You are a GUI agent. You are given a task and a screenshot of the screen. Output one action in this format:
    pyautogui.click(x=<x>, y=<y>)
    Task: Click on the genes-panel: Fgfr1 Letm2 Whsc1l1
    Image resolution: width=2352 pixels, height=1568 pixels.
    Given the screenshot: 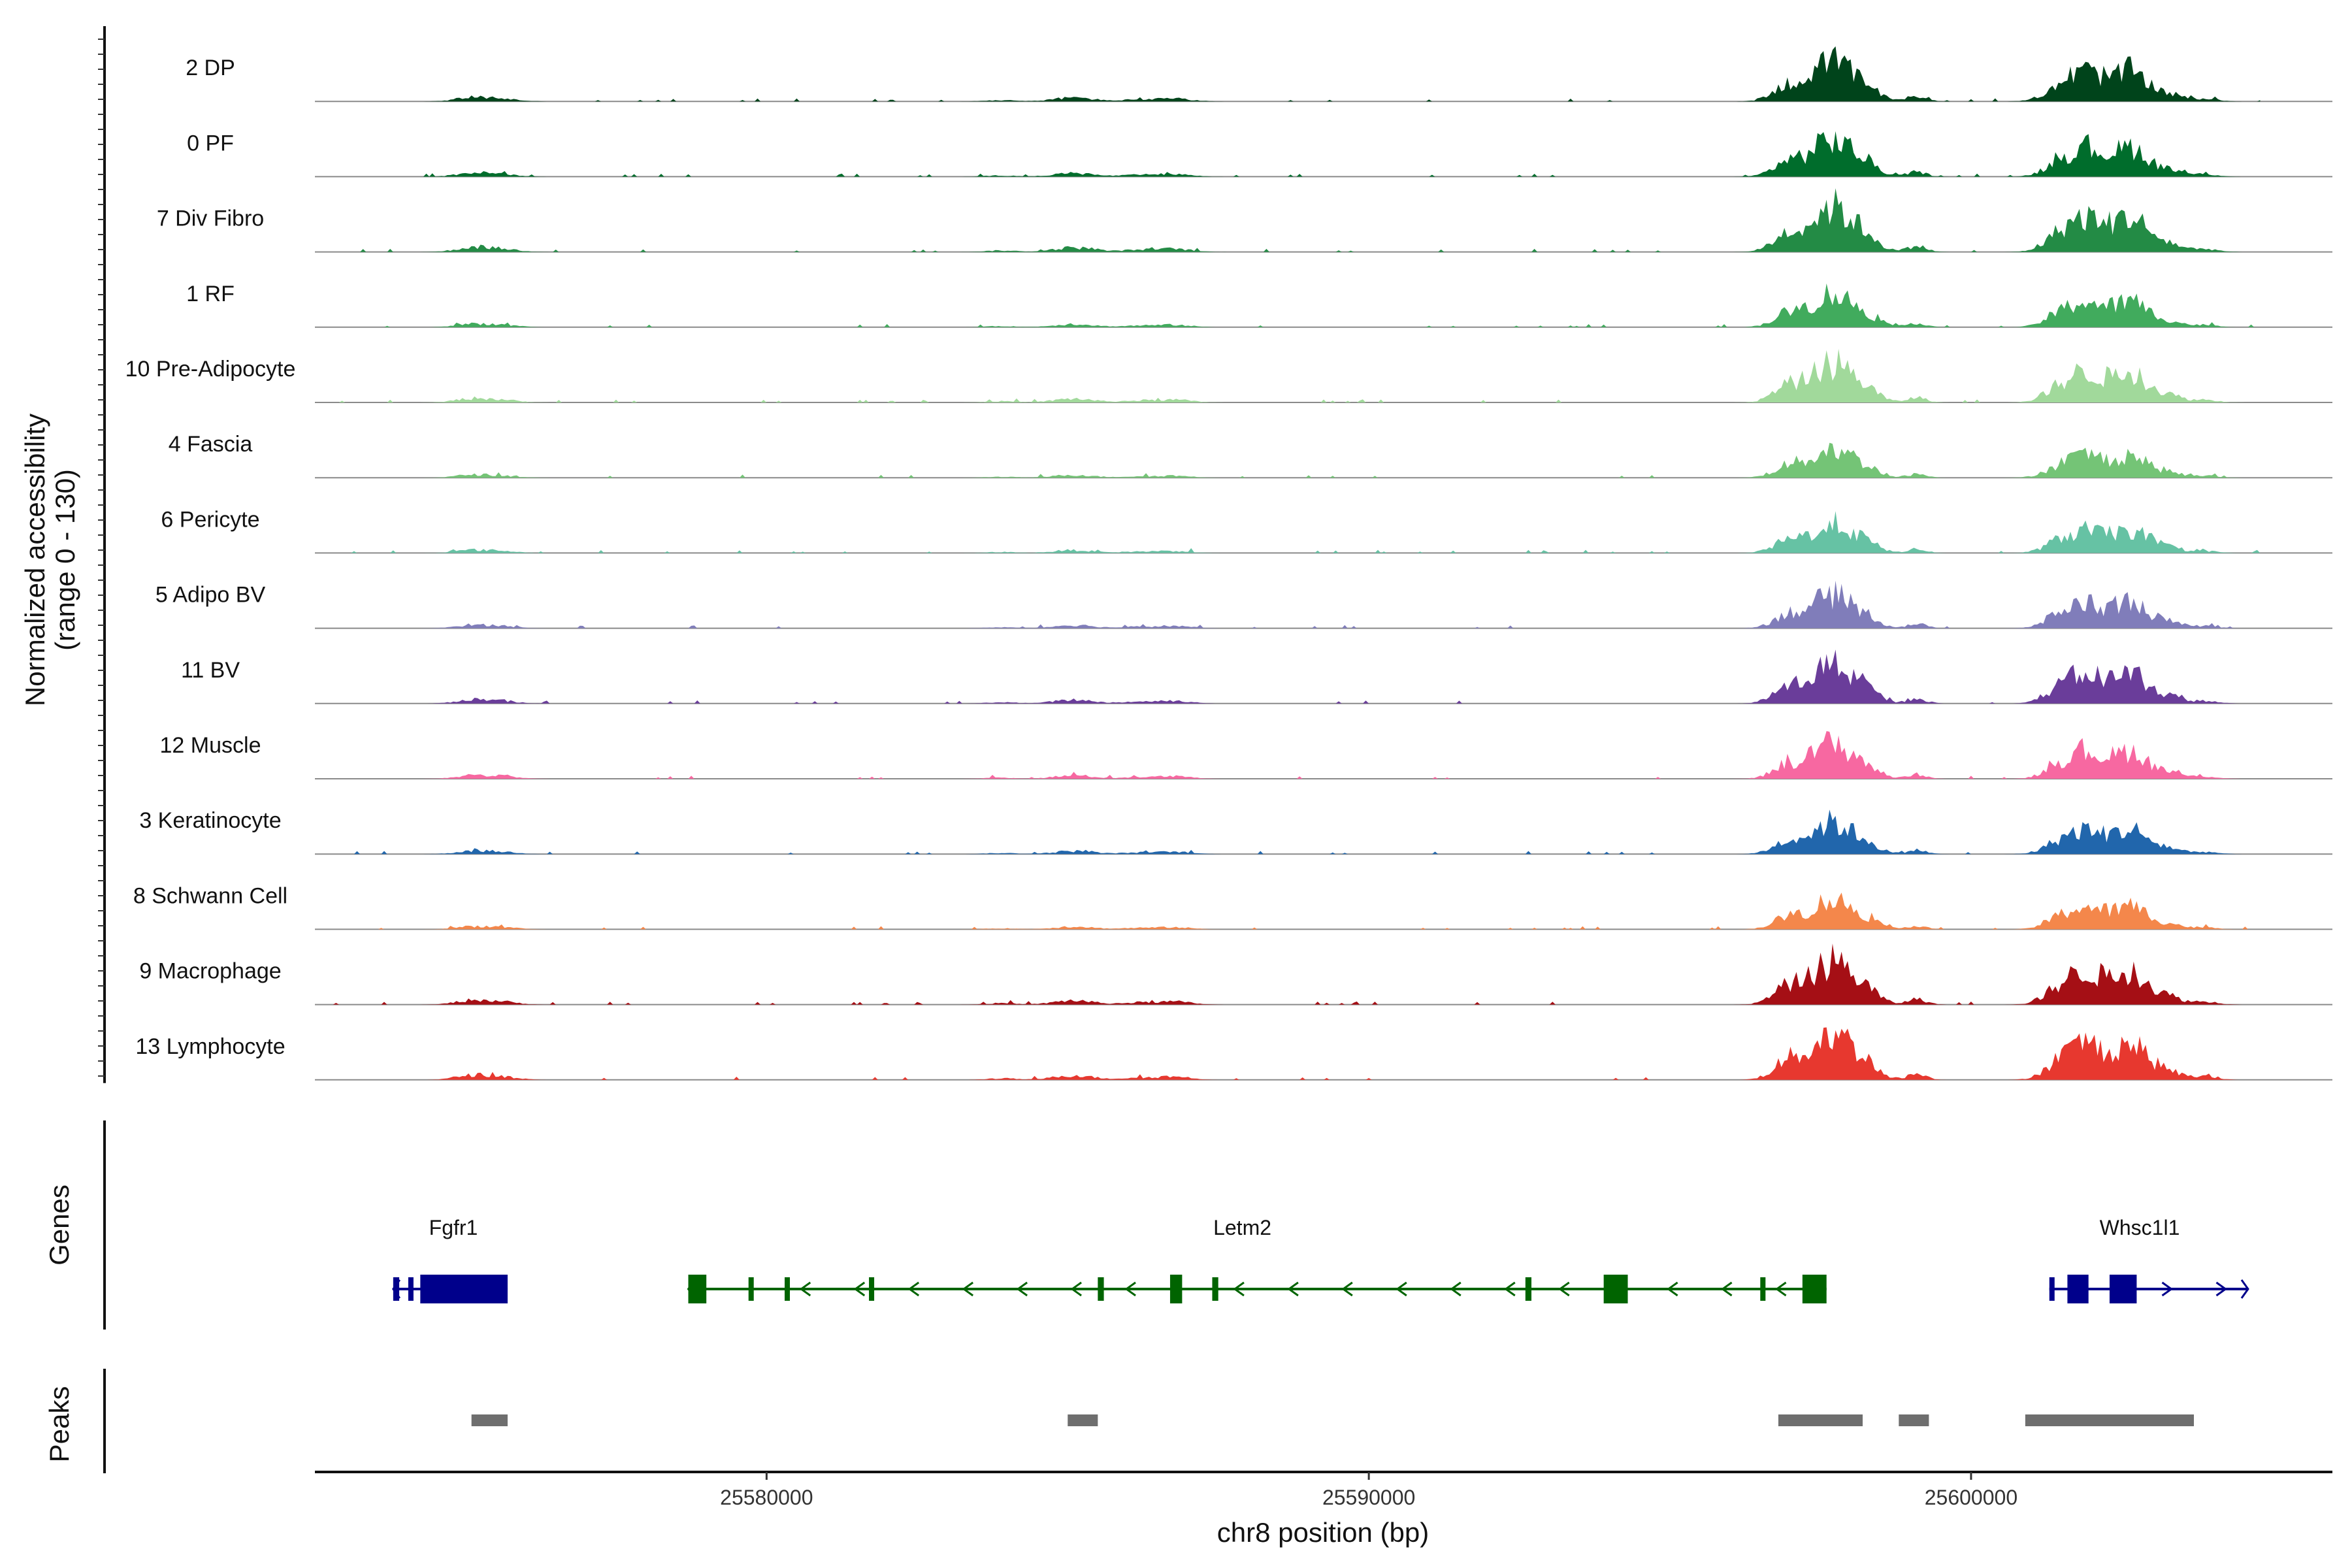 What is the action you would take?
    pyautogui.click(x=1176, y=1225)
    